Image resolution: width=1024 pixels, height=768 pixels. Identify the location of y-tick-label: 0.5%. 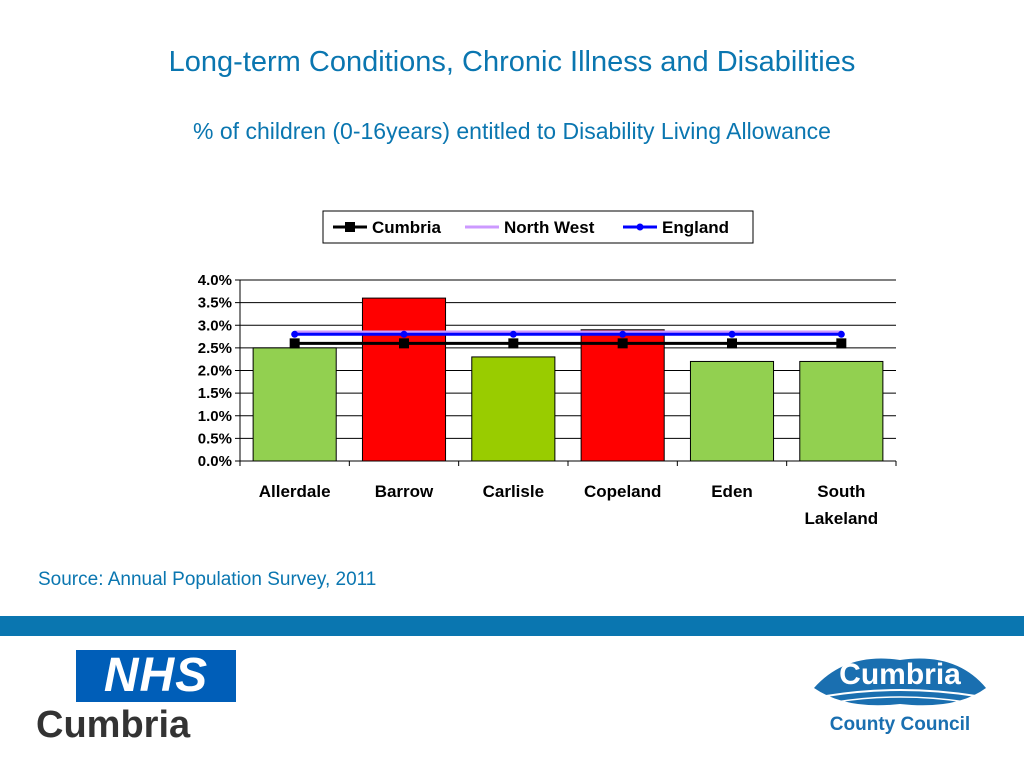
(215, 438).